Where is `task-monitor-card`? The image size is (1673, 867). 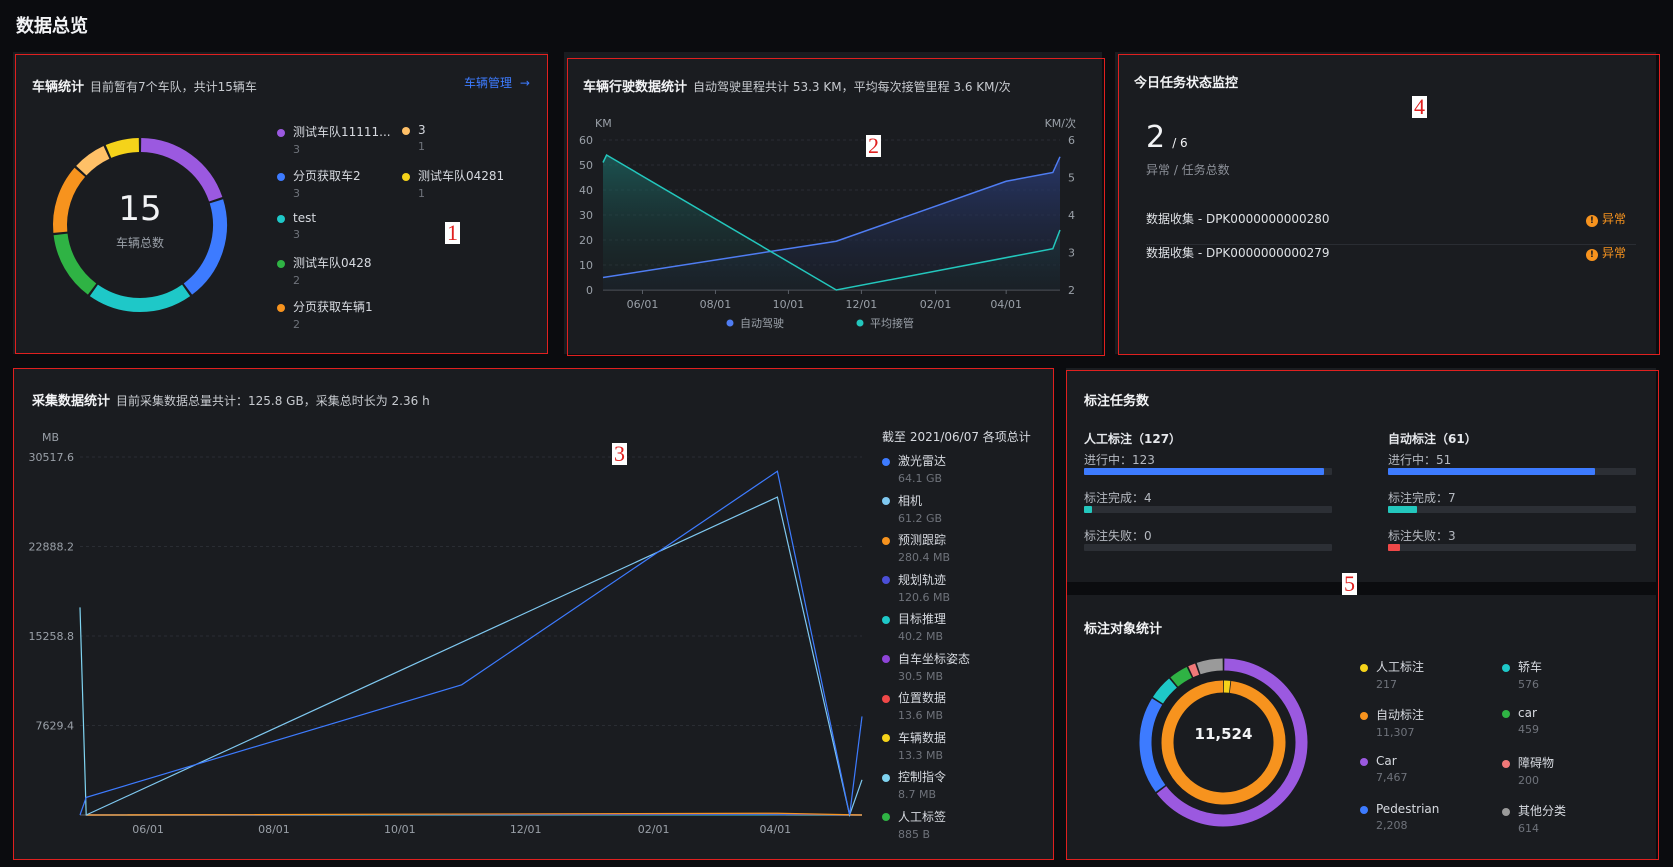
task-monitor-card is located at coordinates (1385, 203).